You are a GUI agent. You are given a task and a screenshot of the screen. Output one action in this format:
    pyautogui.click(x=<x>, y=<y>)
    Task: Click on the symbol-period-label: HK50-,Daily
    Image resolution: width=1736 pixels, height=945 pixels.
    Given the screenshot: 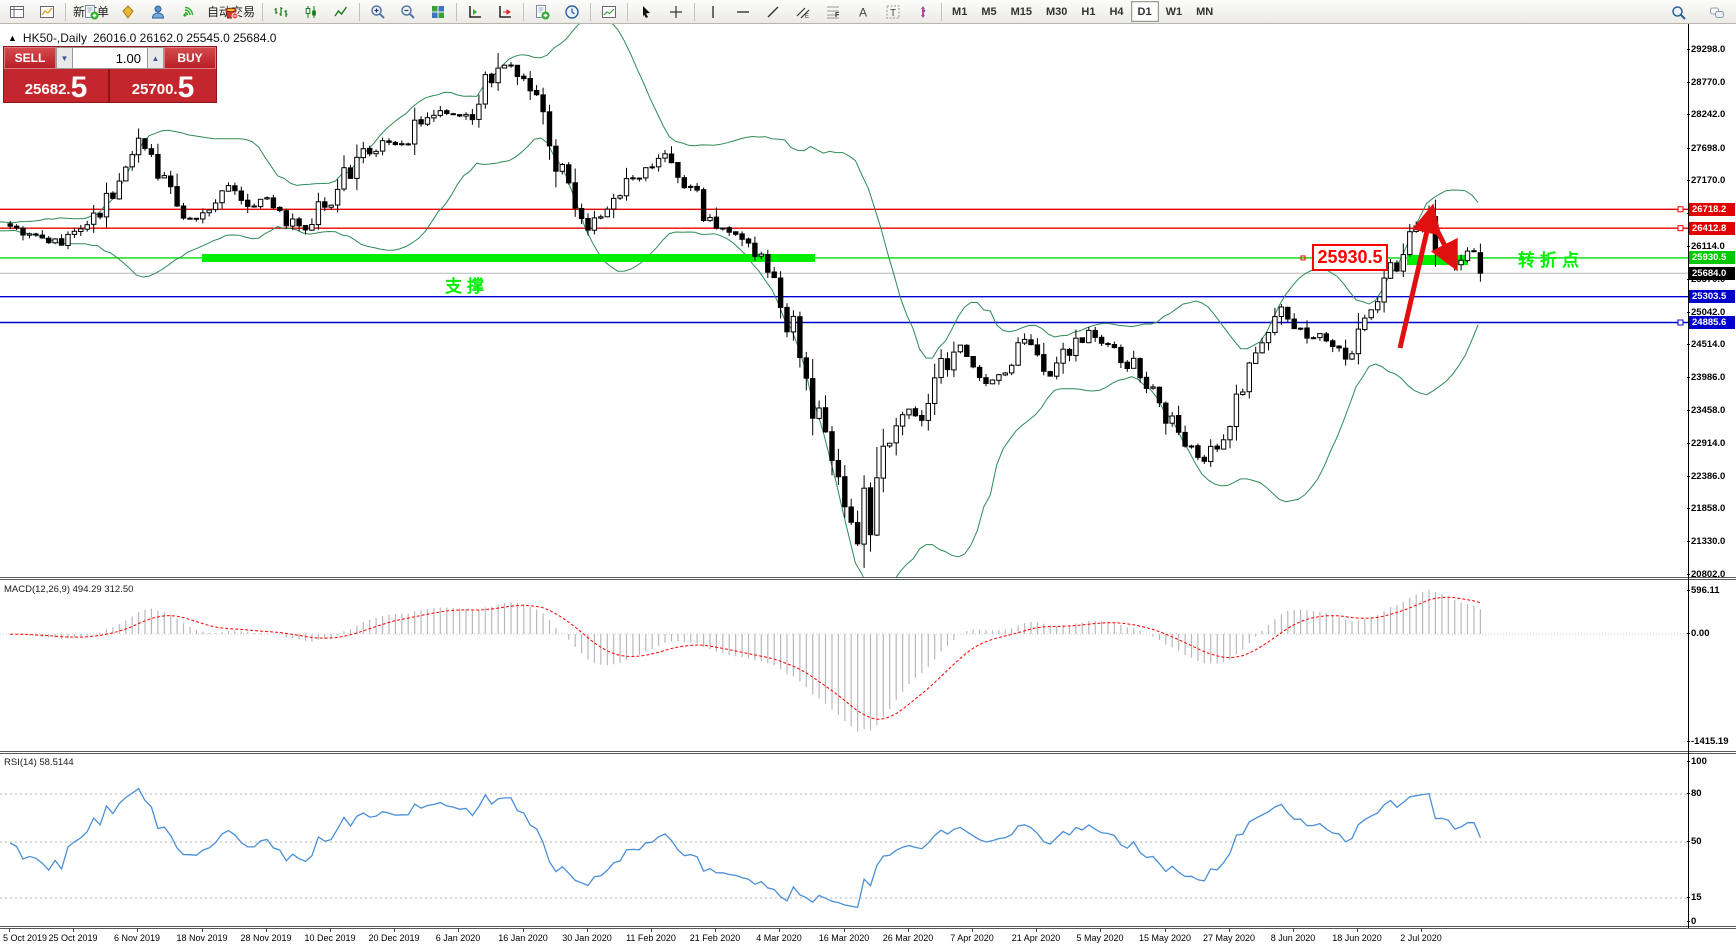 What is the action you would take?
    pyautogui.click(x=54, y=38)
    